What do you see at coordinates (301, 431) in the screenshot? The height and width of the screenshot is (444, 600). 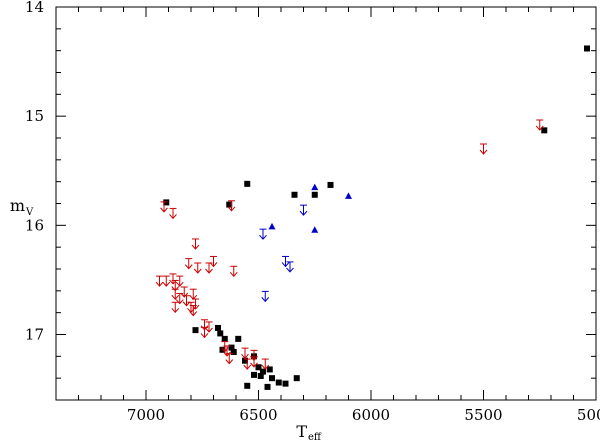 I see `x-axis-label: T` at bounding box center [301, 431].